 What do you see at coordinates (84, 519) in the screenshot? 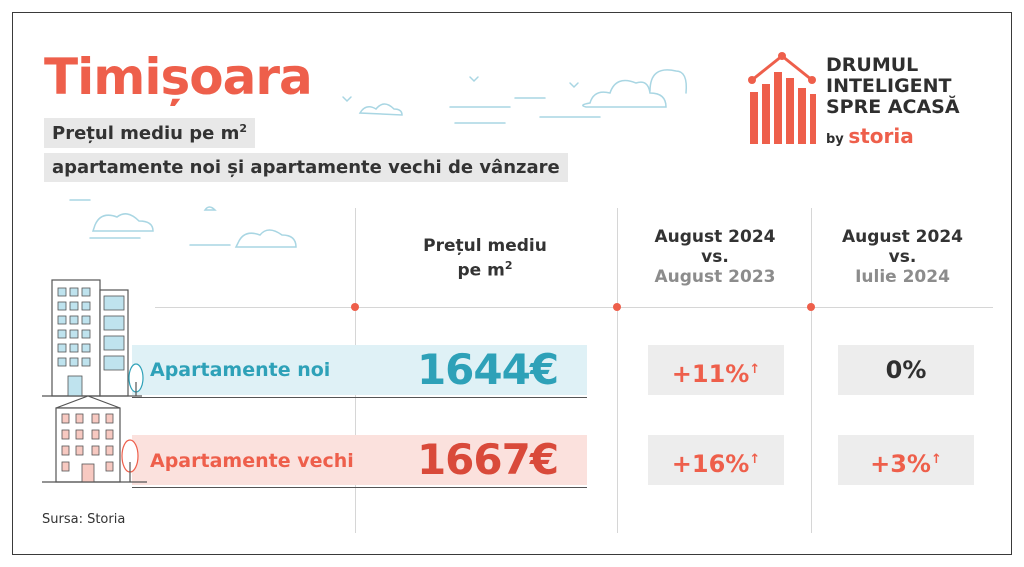
I see `source-note: Sursa: Storia` at bounding box center [84, 519].